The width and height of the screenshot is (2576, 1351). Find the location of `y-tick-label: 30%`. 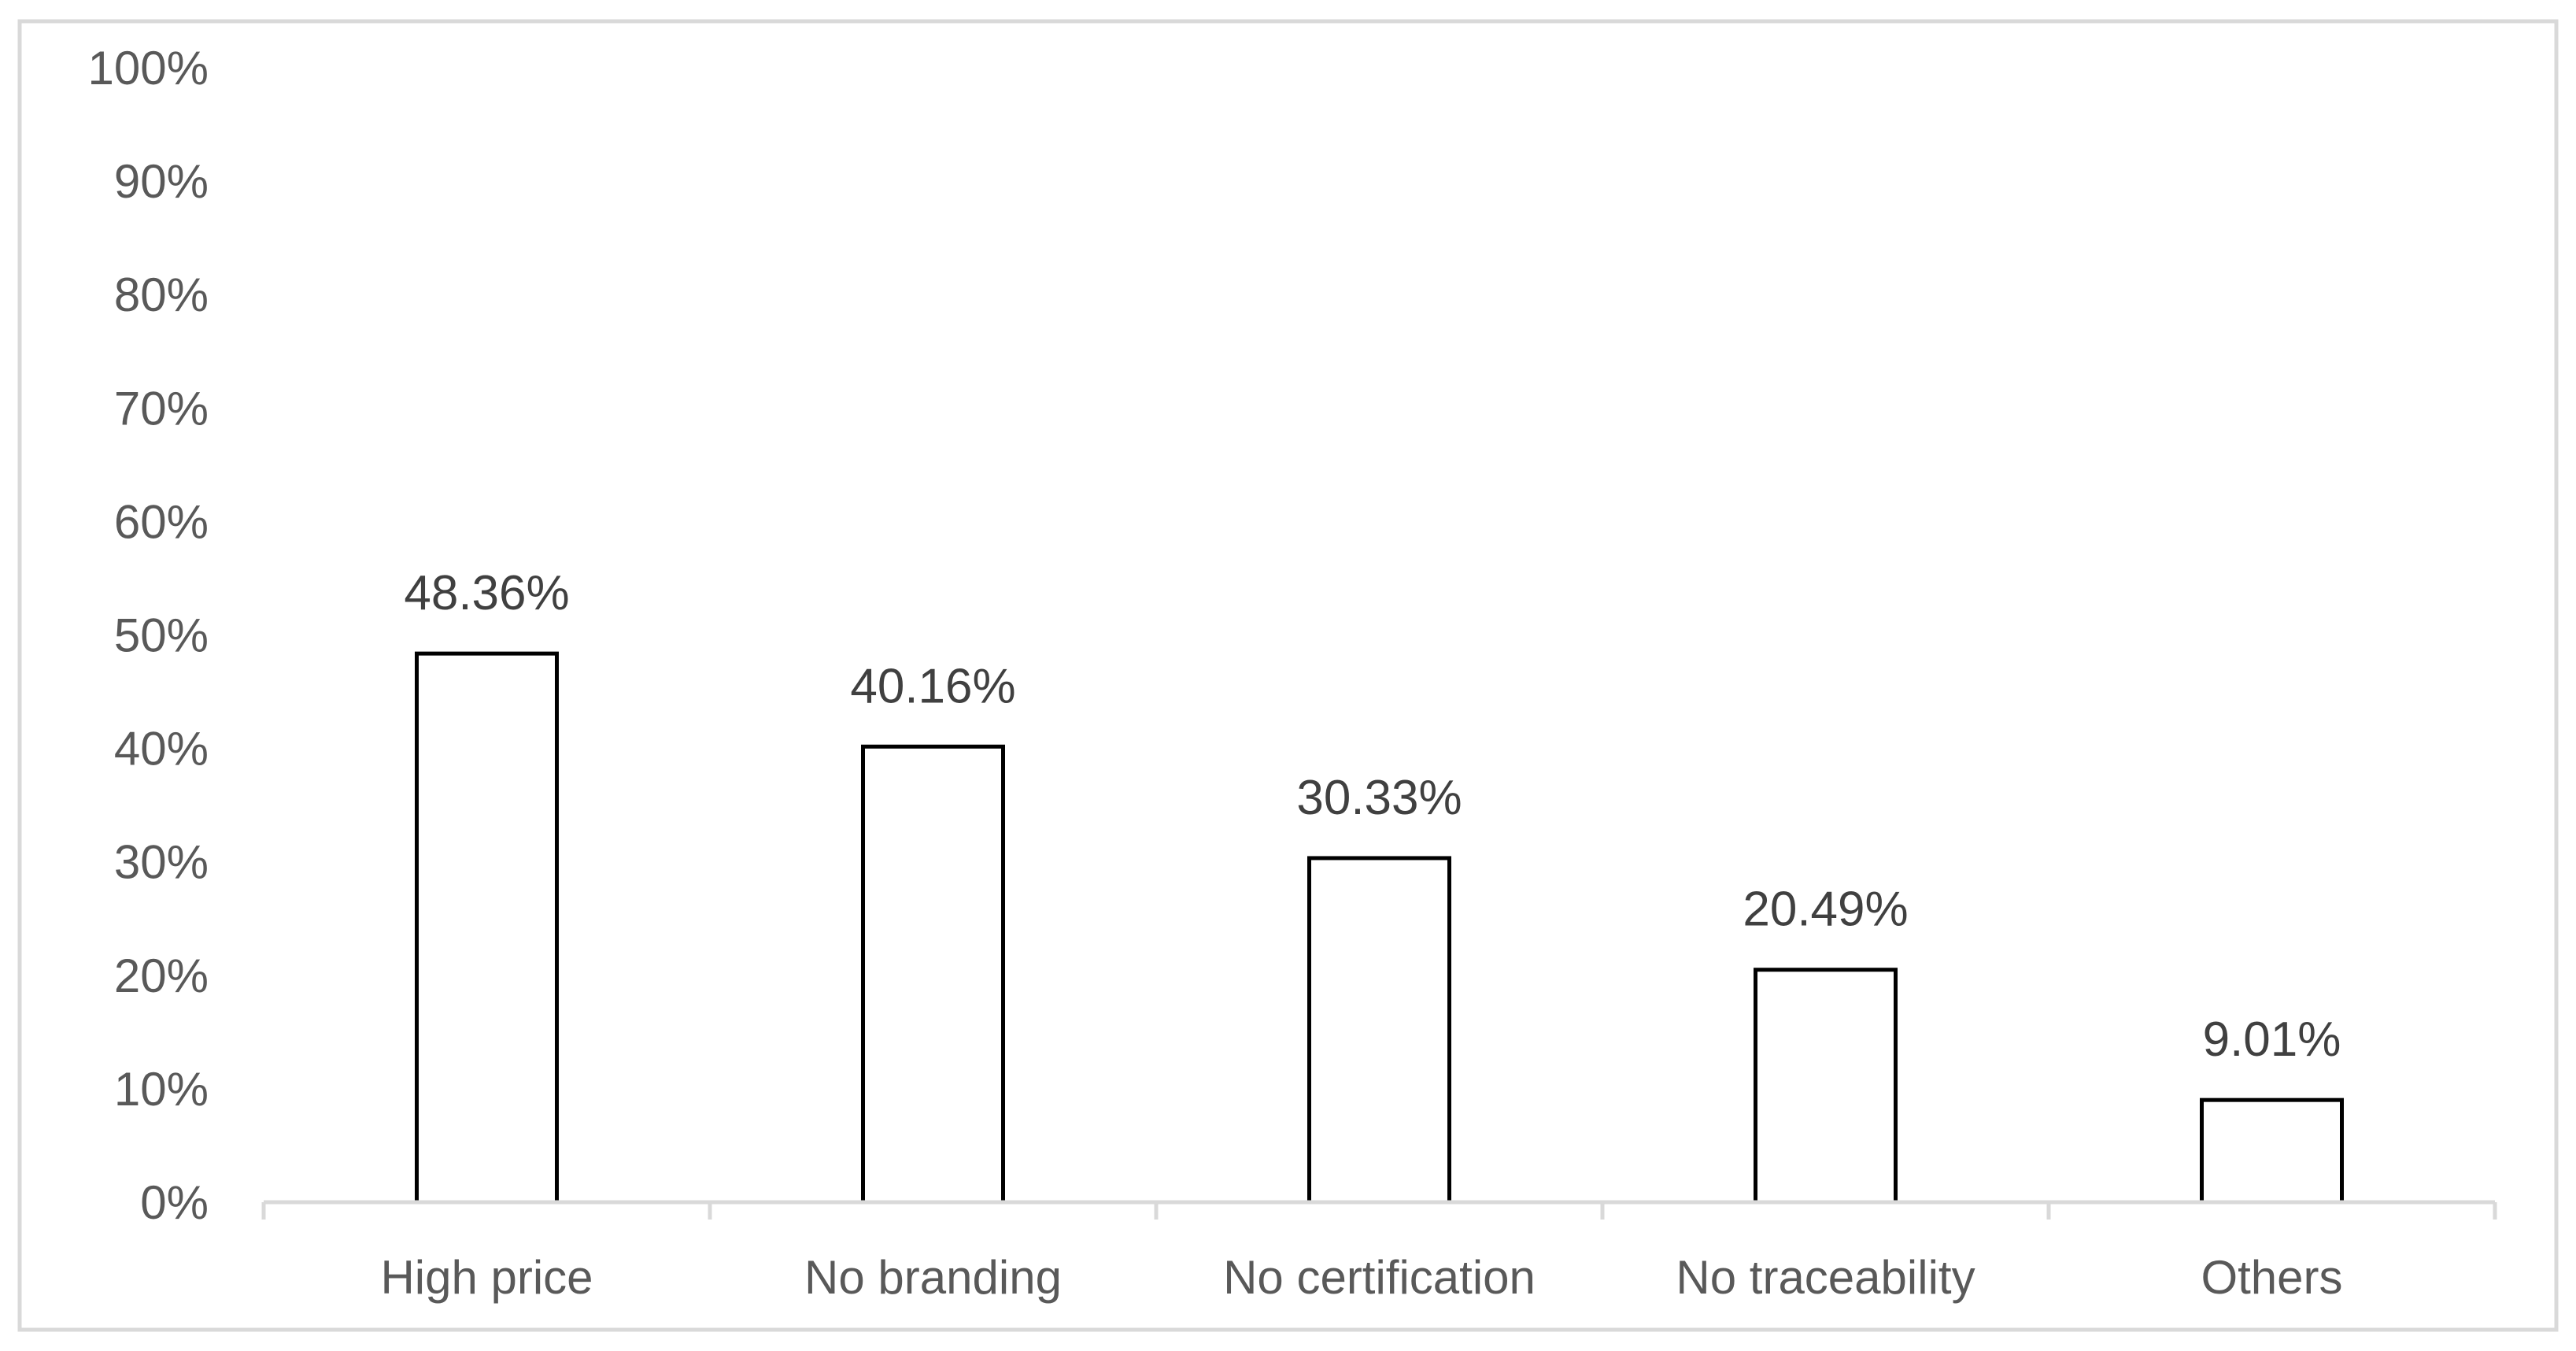

y-tick-label: 30% is located at coordinates (161, 862).